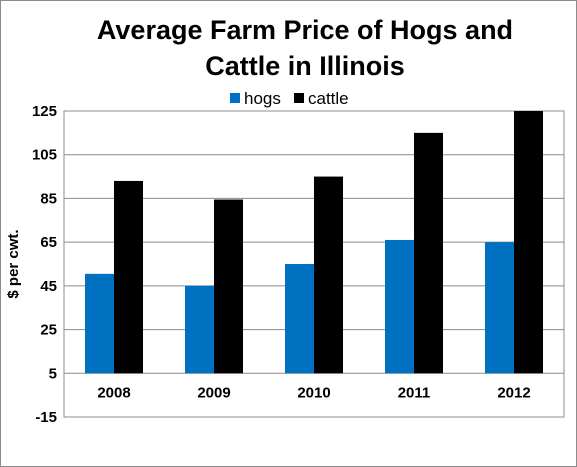 This screenshot has width=577, height=467. I want to click on y-tick-label-1: 105, so click(44, 155).